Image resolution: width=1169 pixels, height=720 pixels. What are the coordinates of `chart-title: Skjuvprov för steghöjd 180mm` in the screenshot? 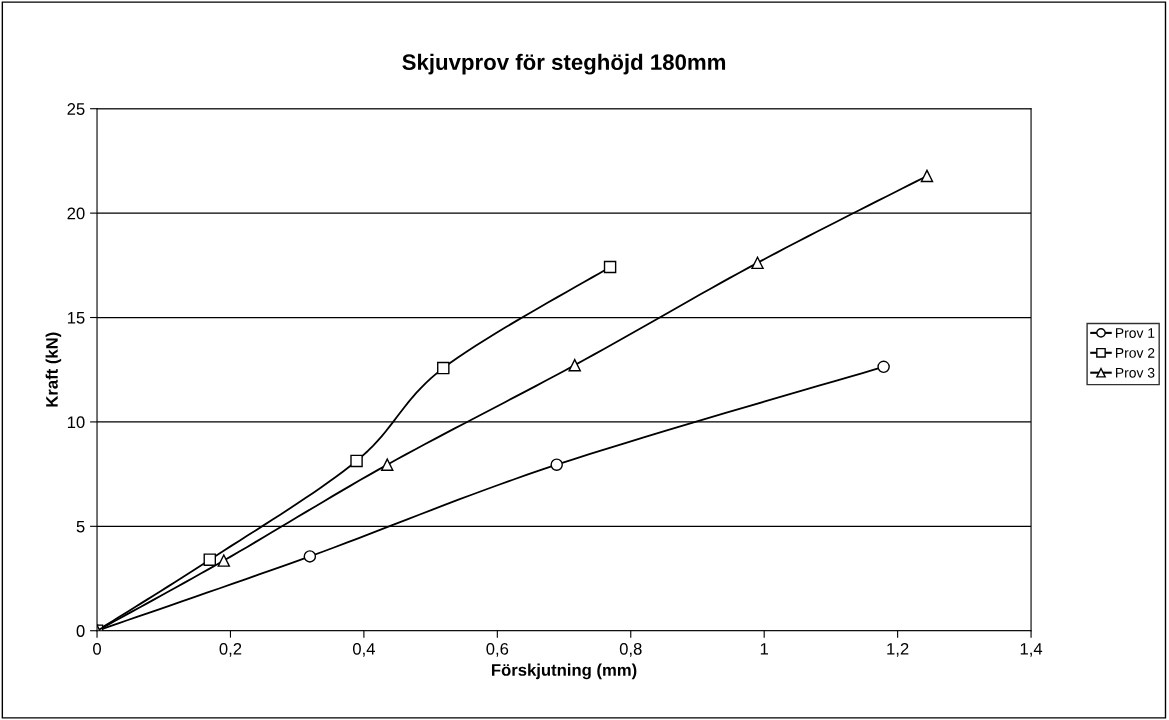 It's located at (564, 64).